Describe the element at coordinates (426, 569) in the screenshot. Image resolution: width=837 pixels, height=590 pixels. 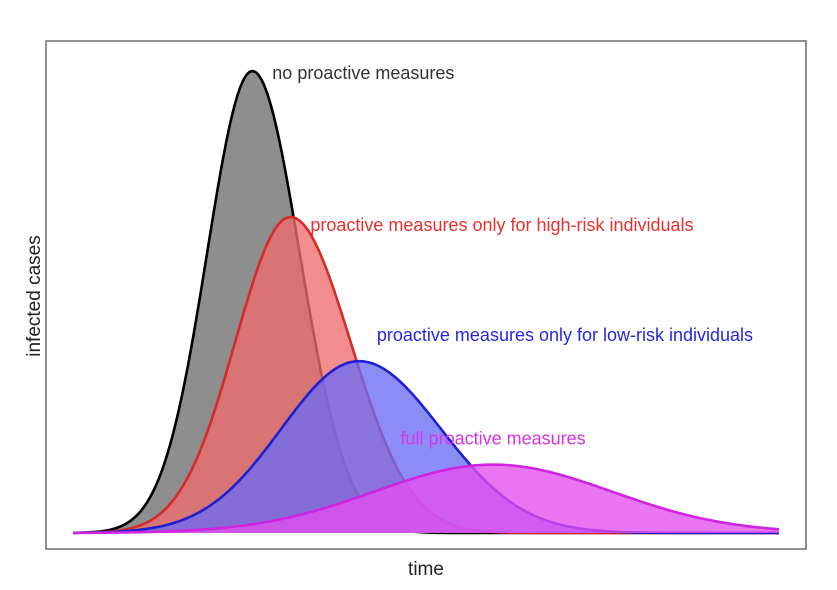
I see `x-axis-label: time` at that location.